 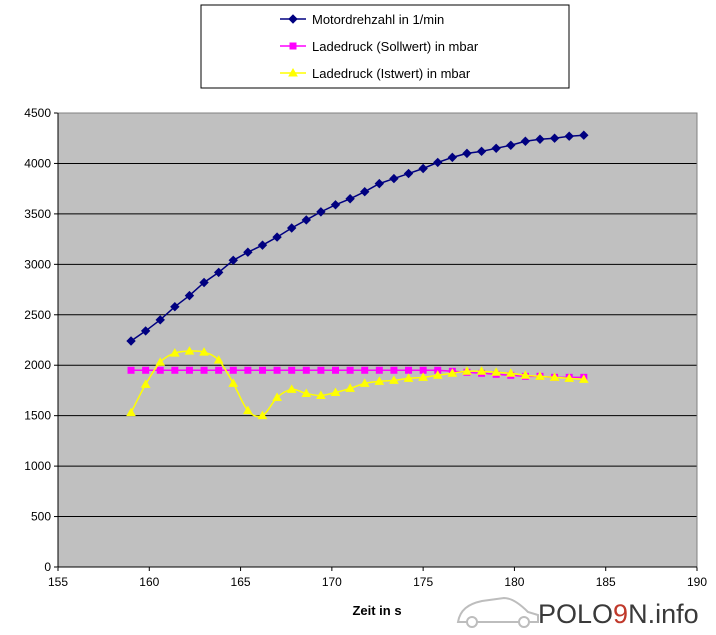 I want to click on legend-label: Ladedruck (Istwert) in mbar, so click(x=391, y=73).